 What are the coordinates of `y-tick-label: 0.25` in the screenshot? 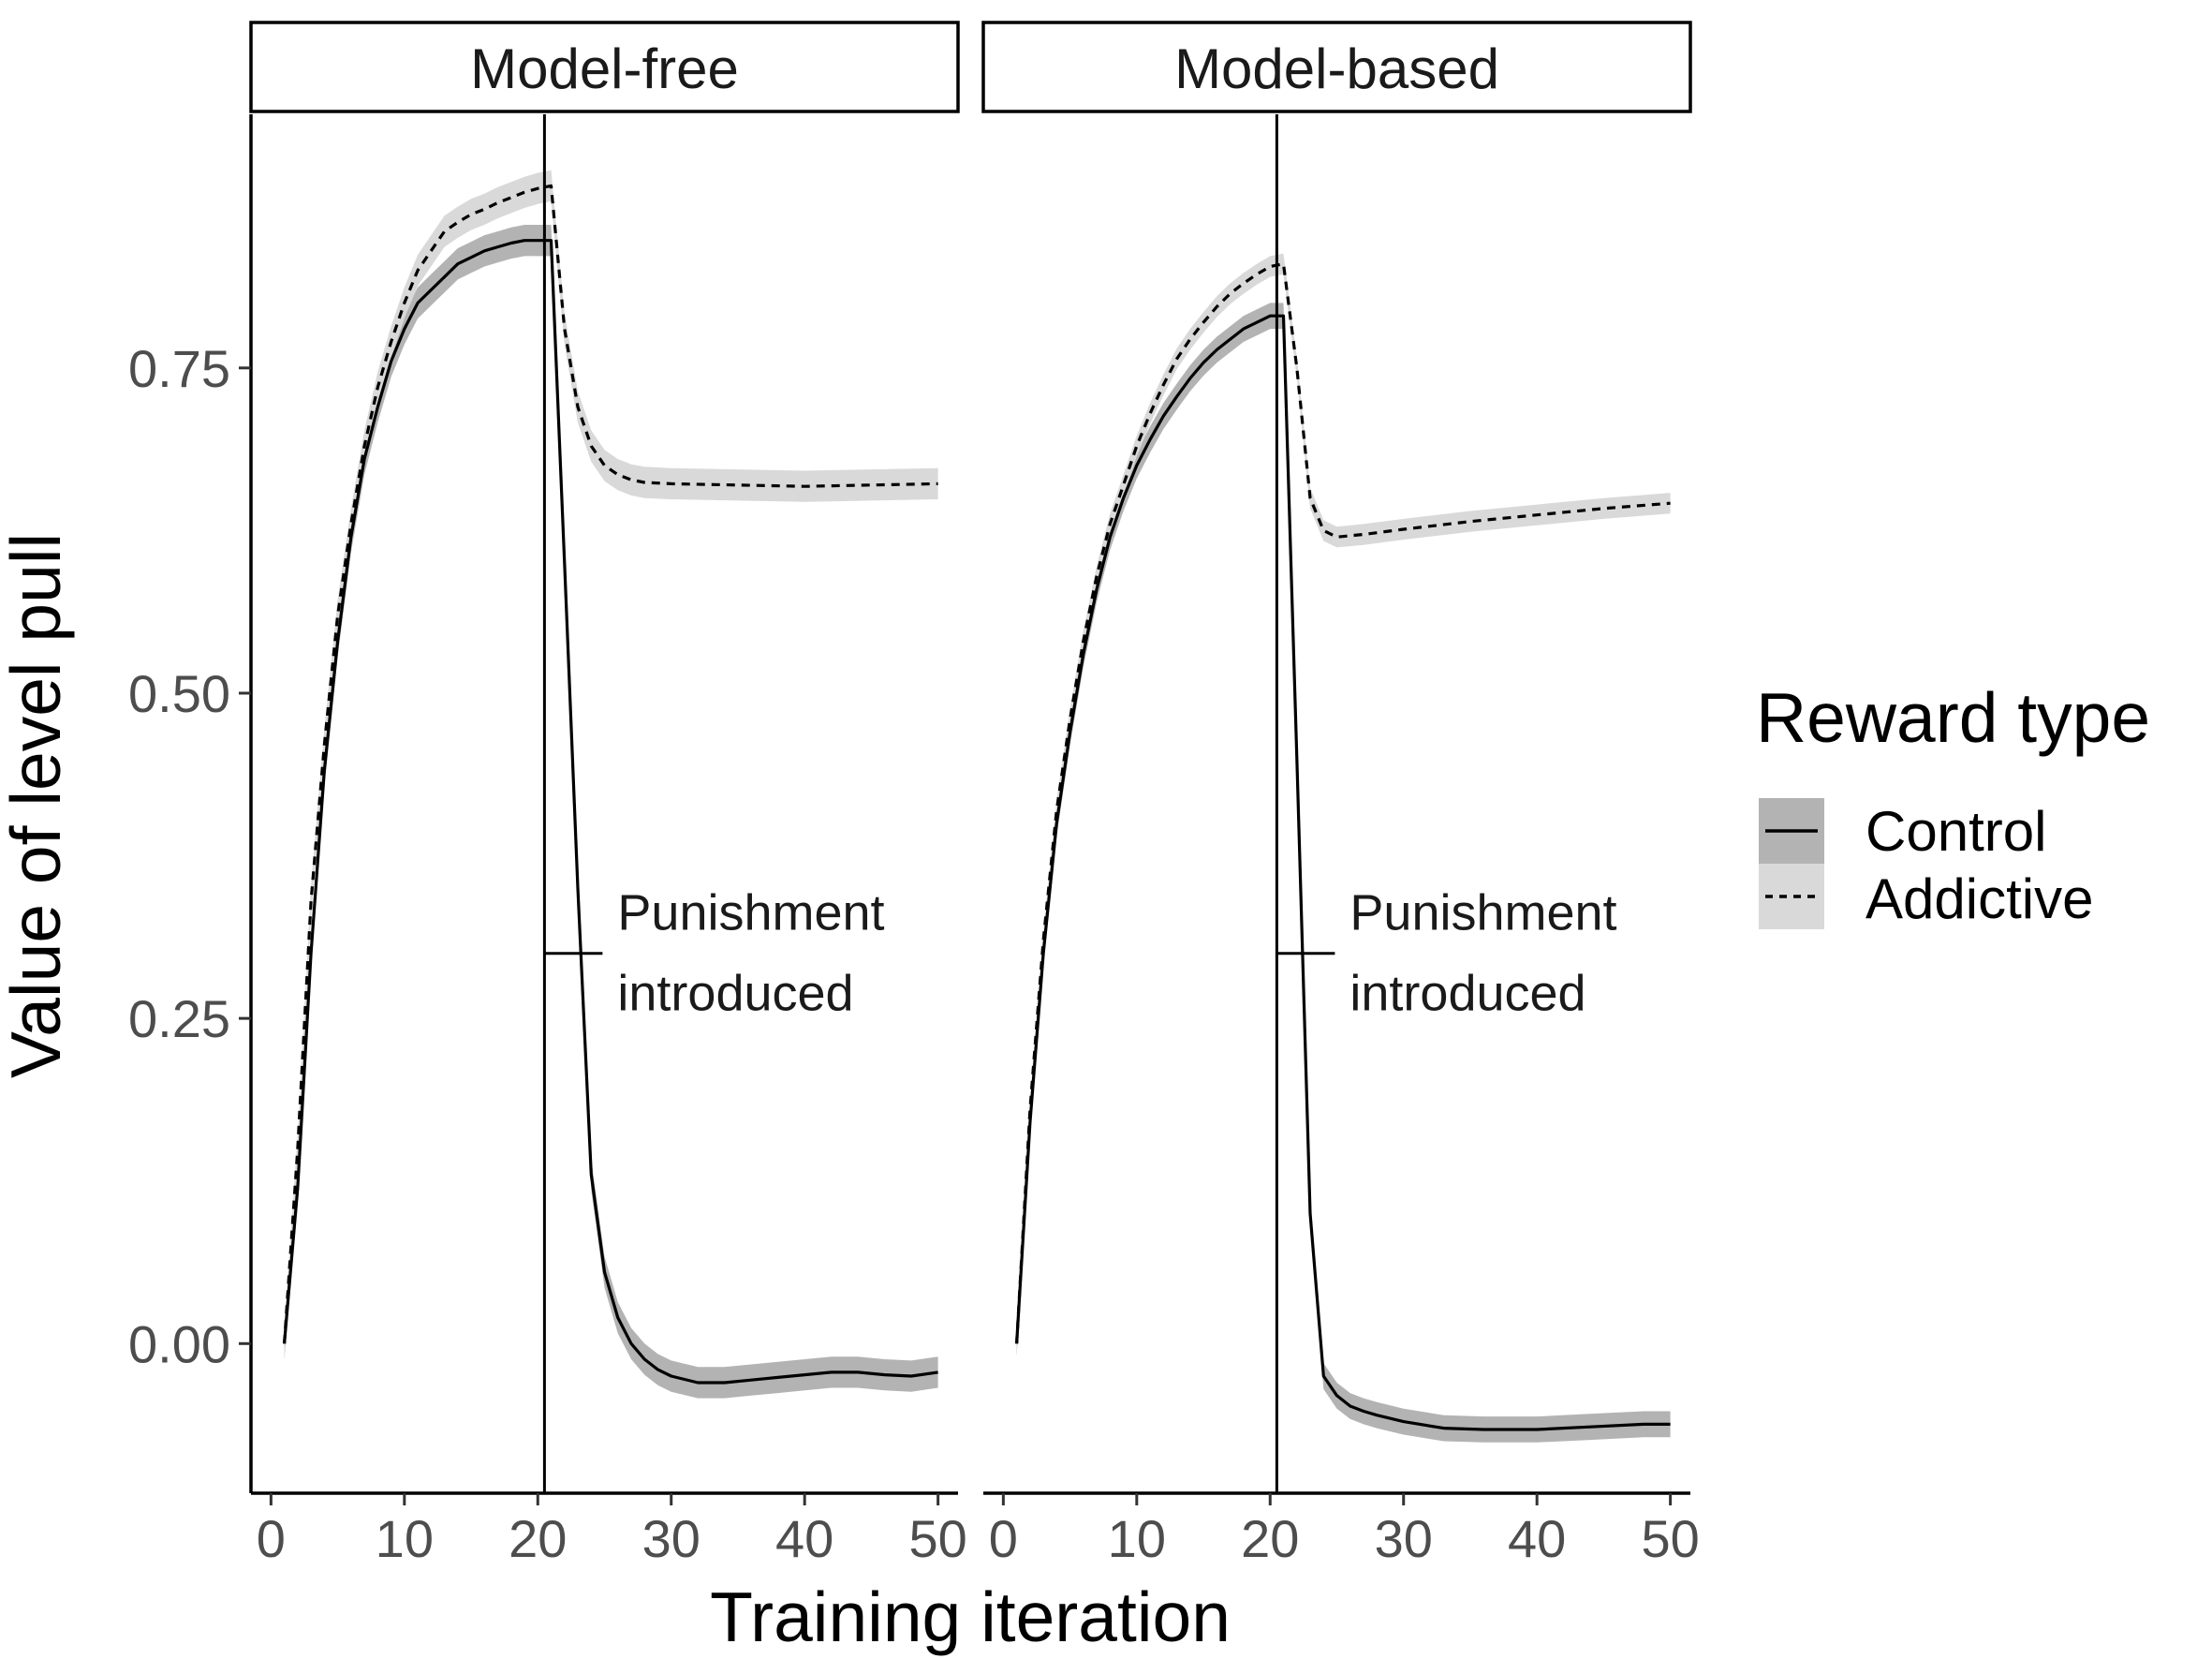 It's located at (179, 1018).